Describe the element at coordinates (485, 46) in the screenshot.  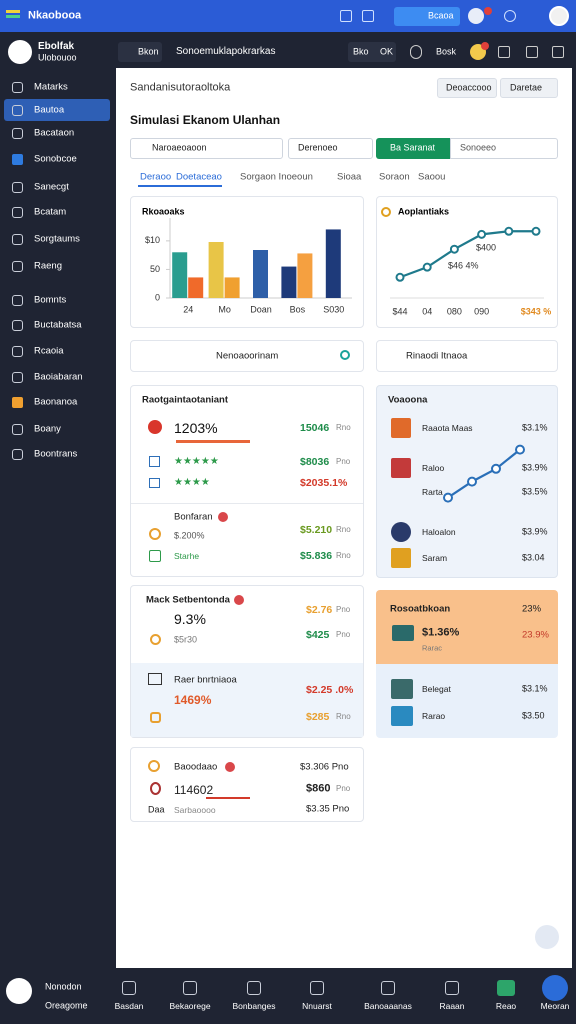
I see `badge` at that location.